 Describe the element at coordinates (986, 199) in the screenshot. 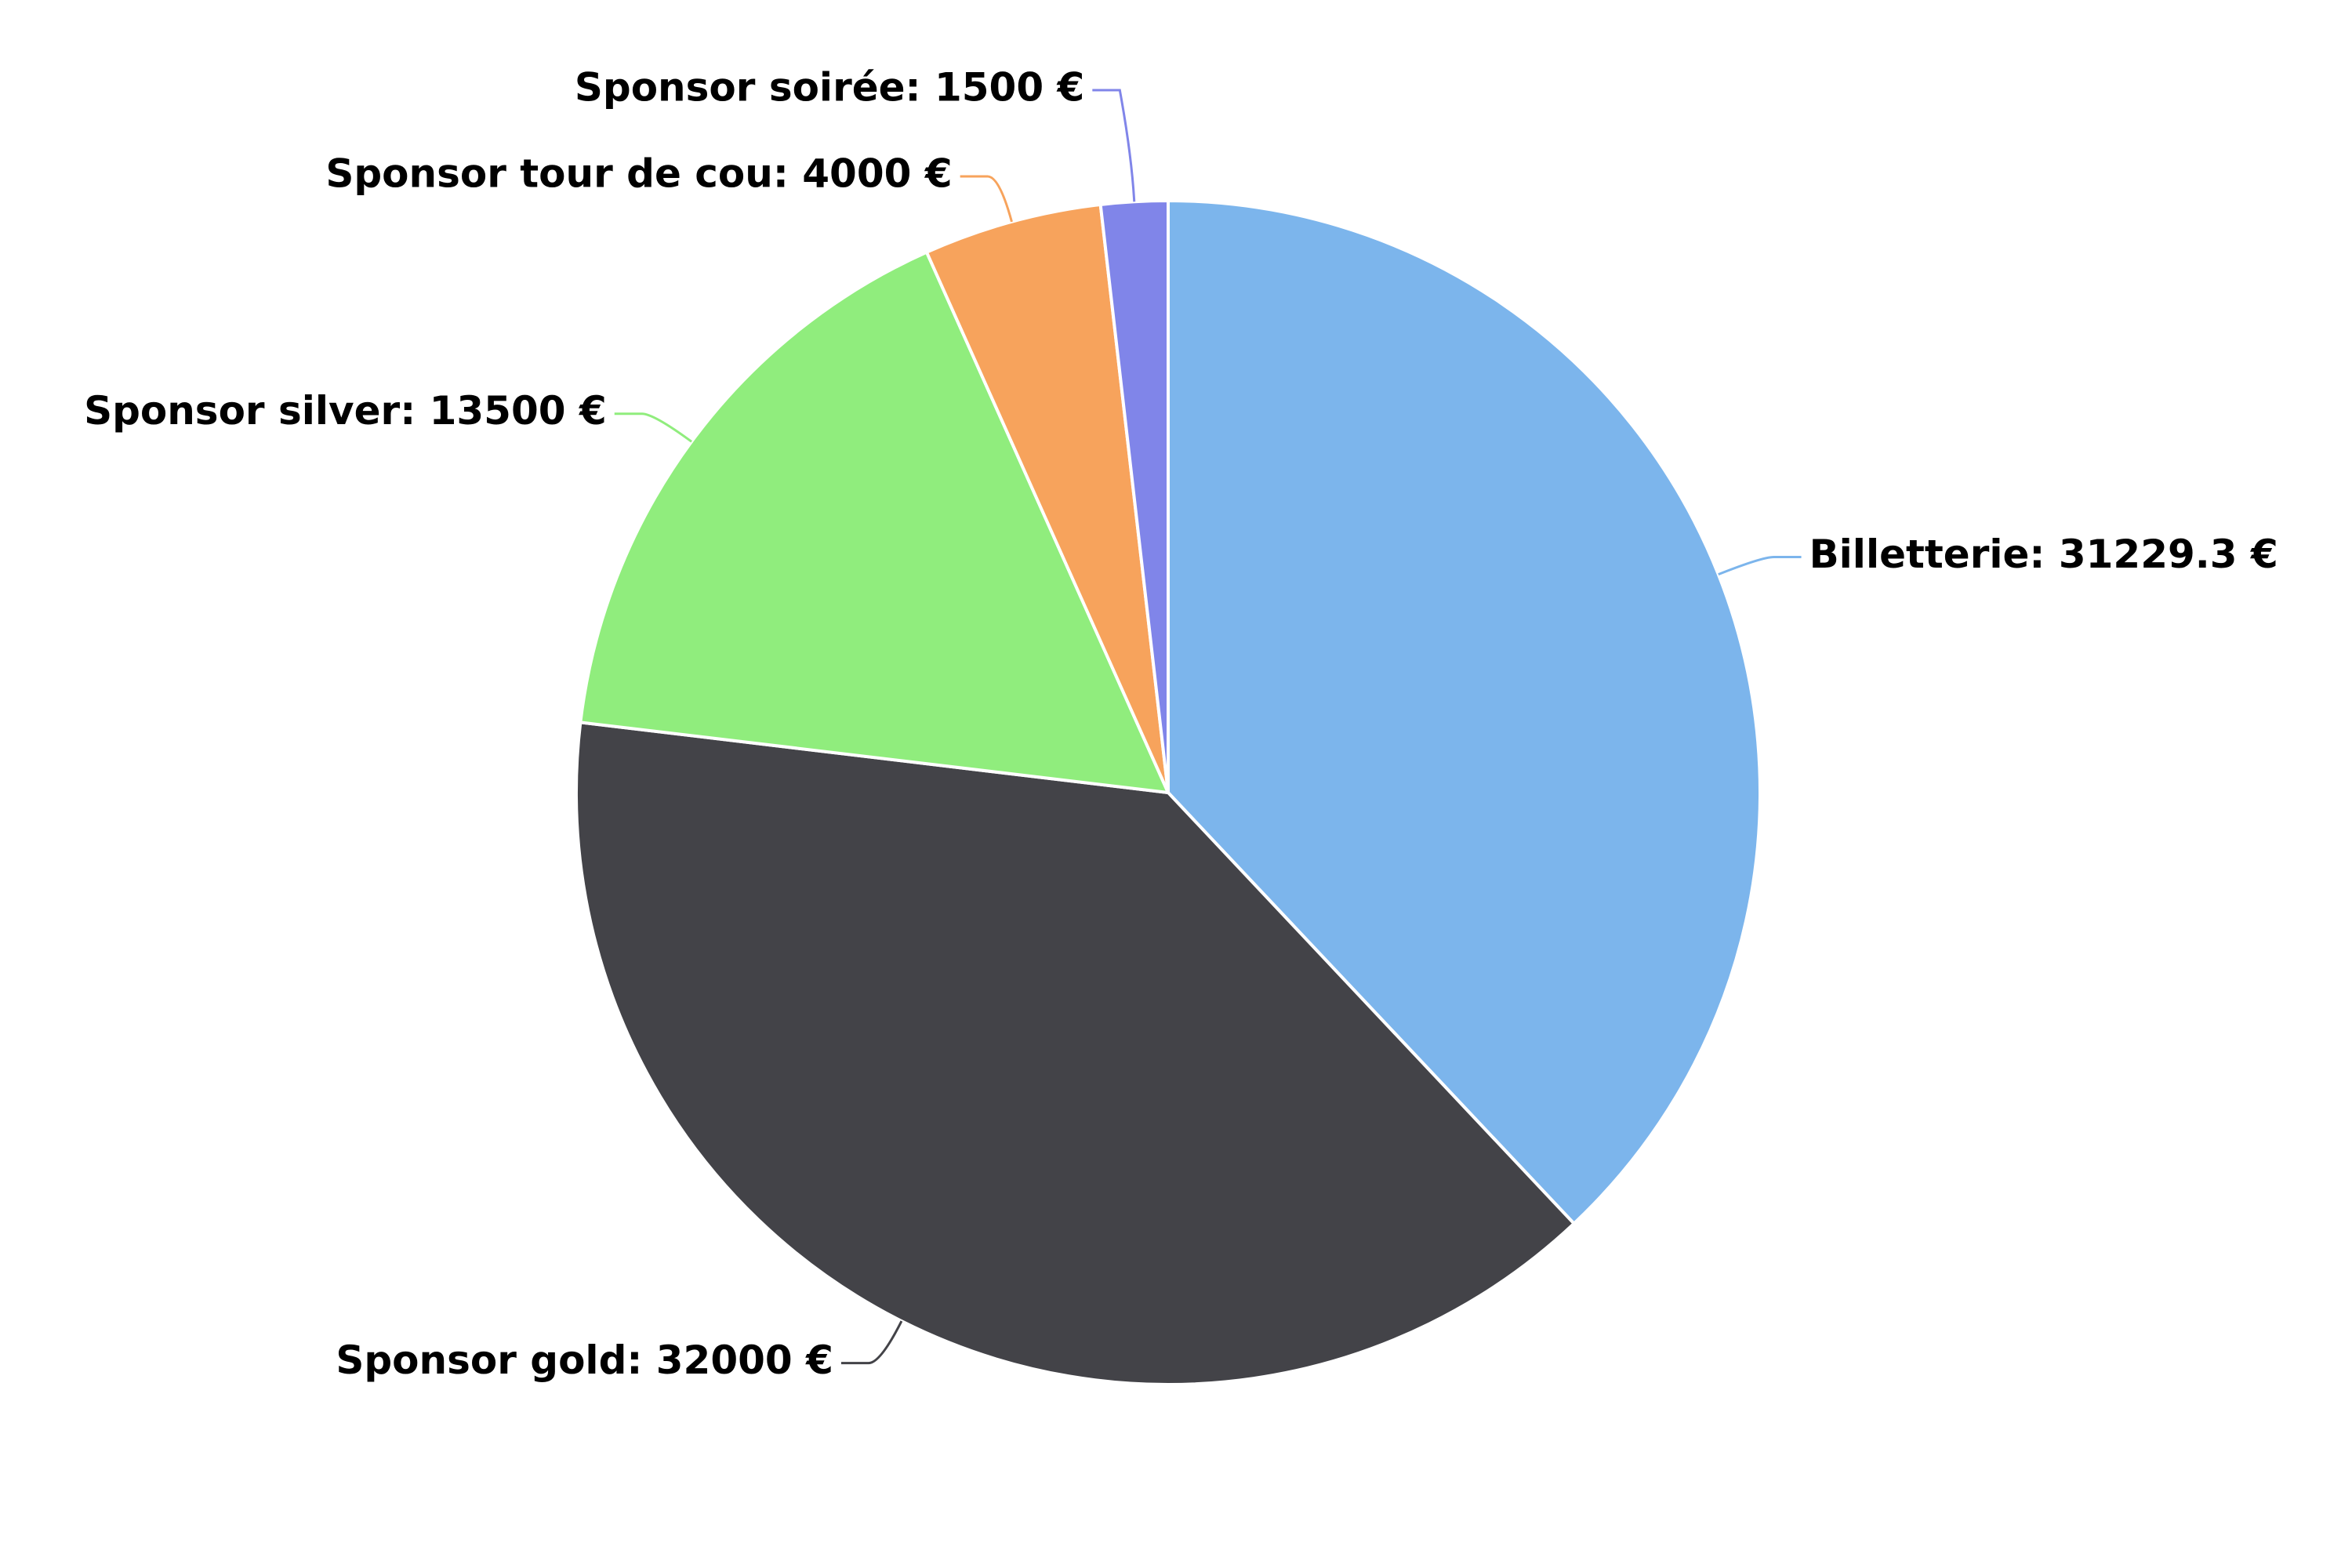

I see `connector-sponsor-tour-de-cou` at that location.